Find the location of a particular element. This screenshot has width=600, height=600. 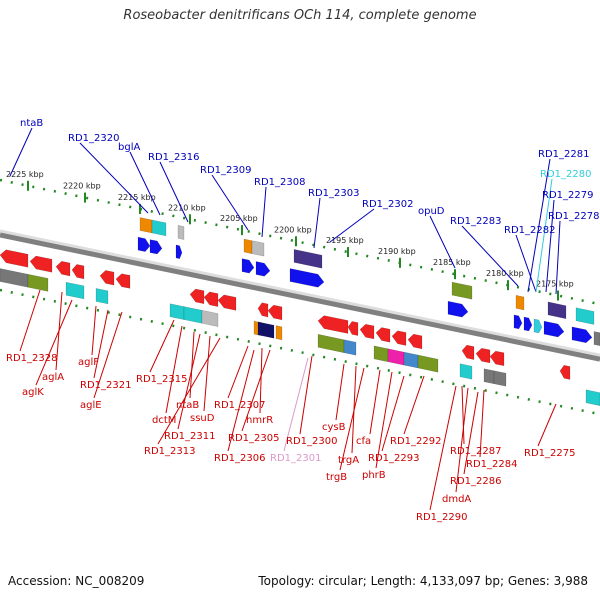

gene-label: dctM is located at coordinates (164, 420).